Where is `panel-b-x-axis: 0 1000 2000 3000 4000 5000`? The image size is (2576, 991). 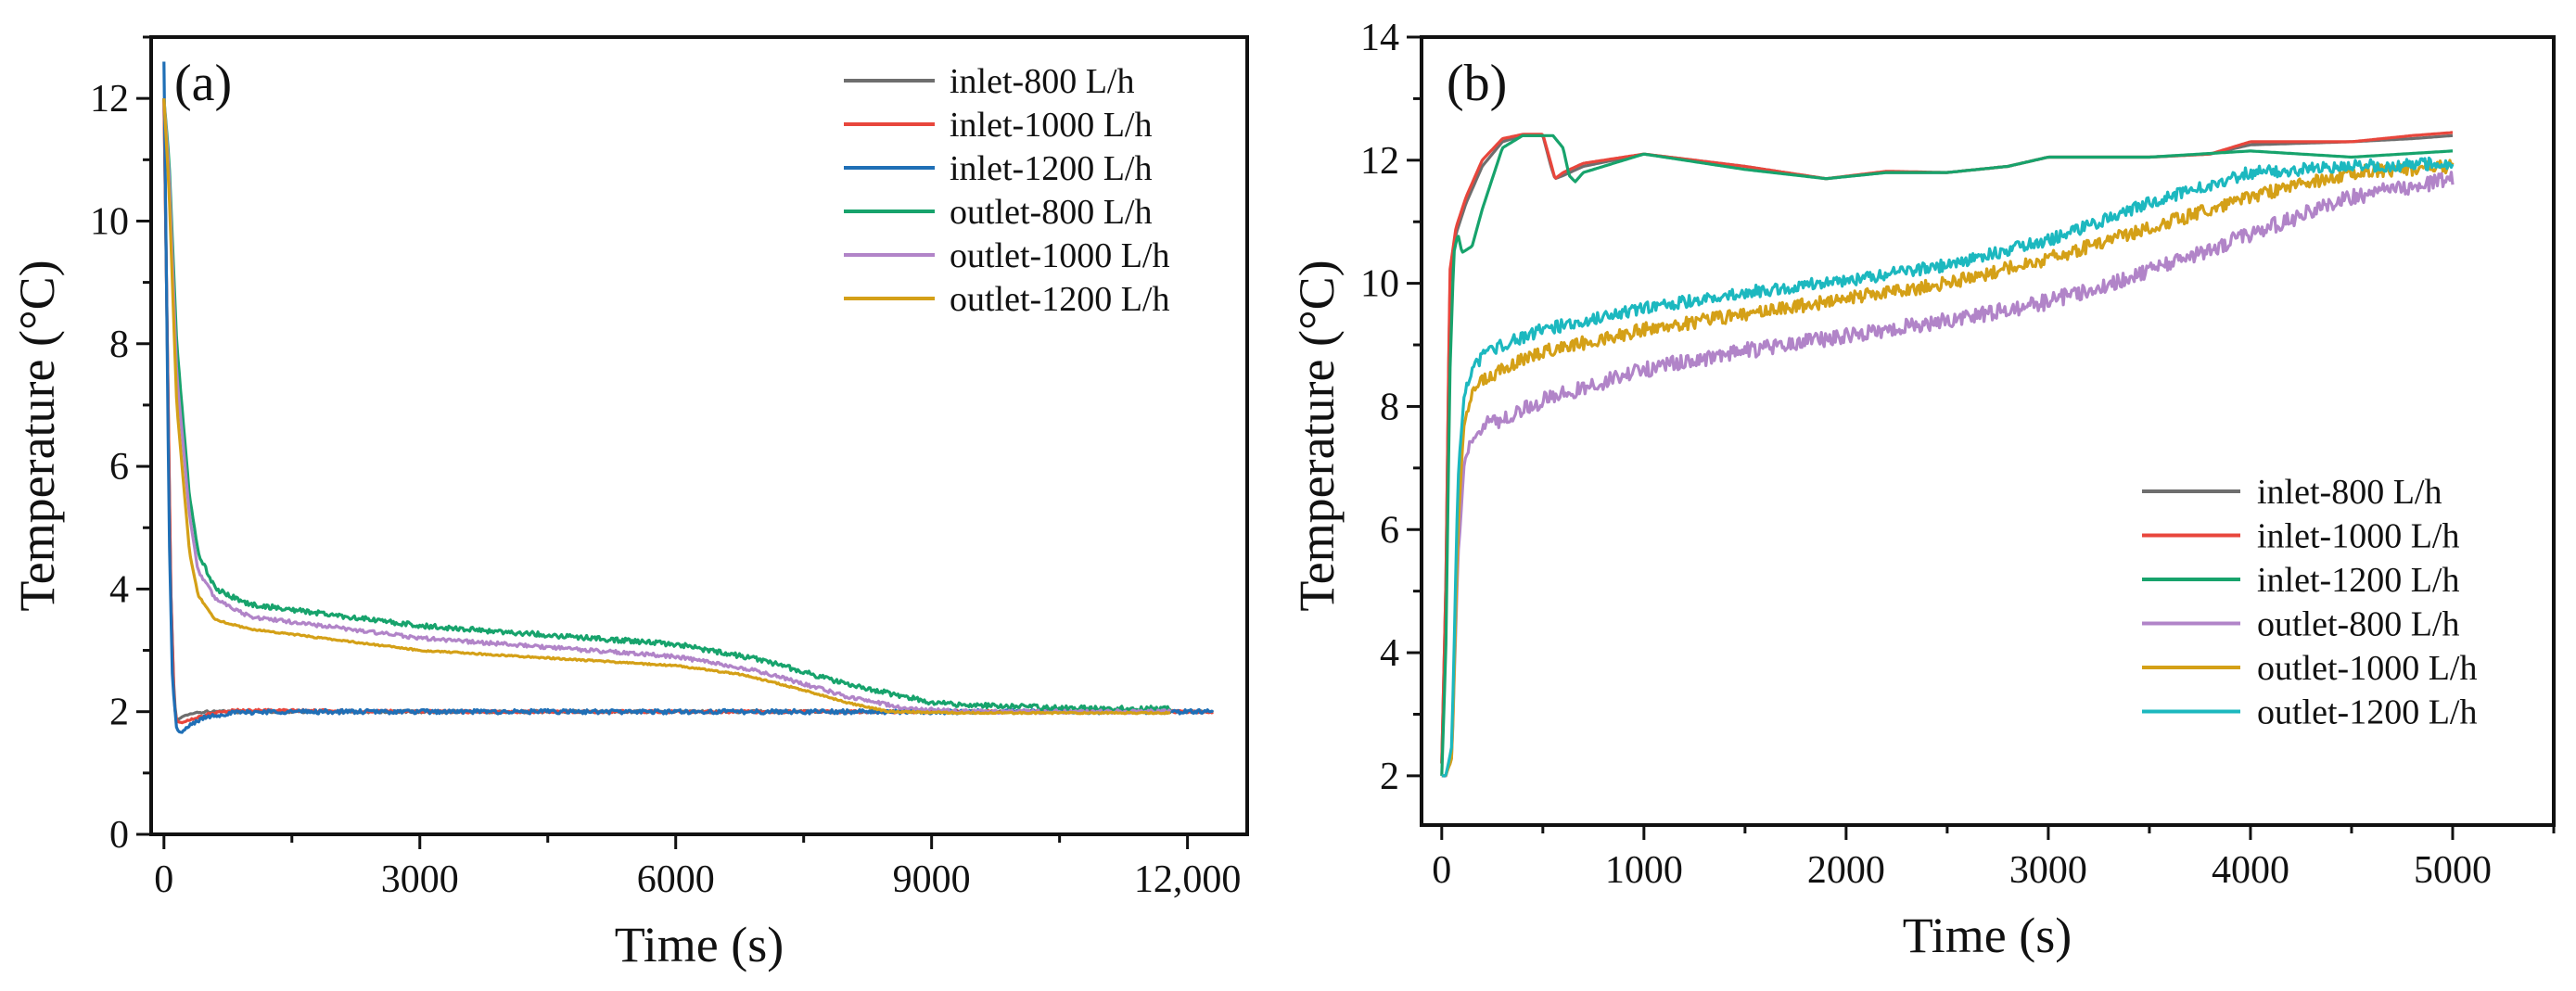 panel-b-x-axis: 0 1000 2000 3000 4000 5000 is located at coordinates (1994, 858).